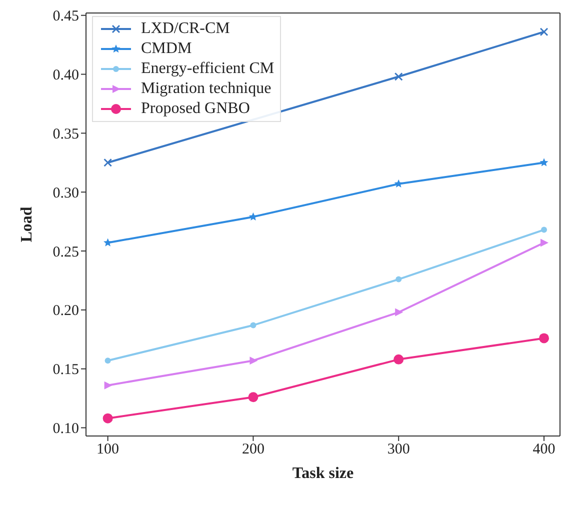  What do you see at coordinates (108, 450) in the screenshot?
I see `x-tick-label: 100` at bounding box center [108, 450].